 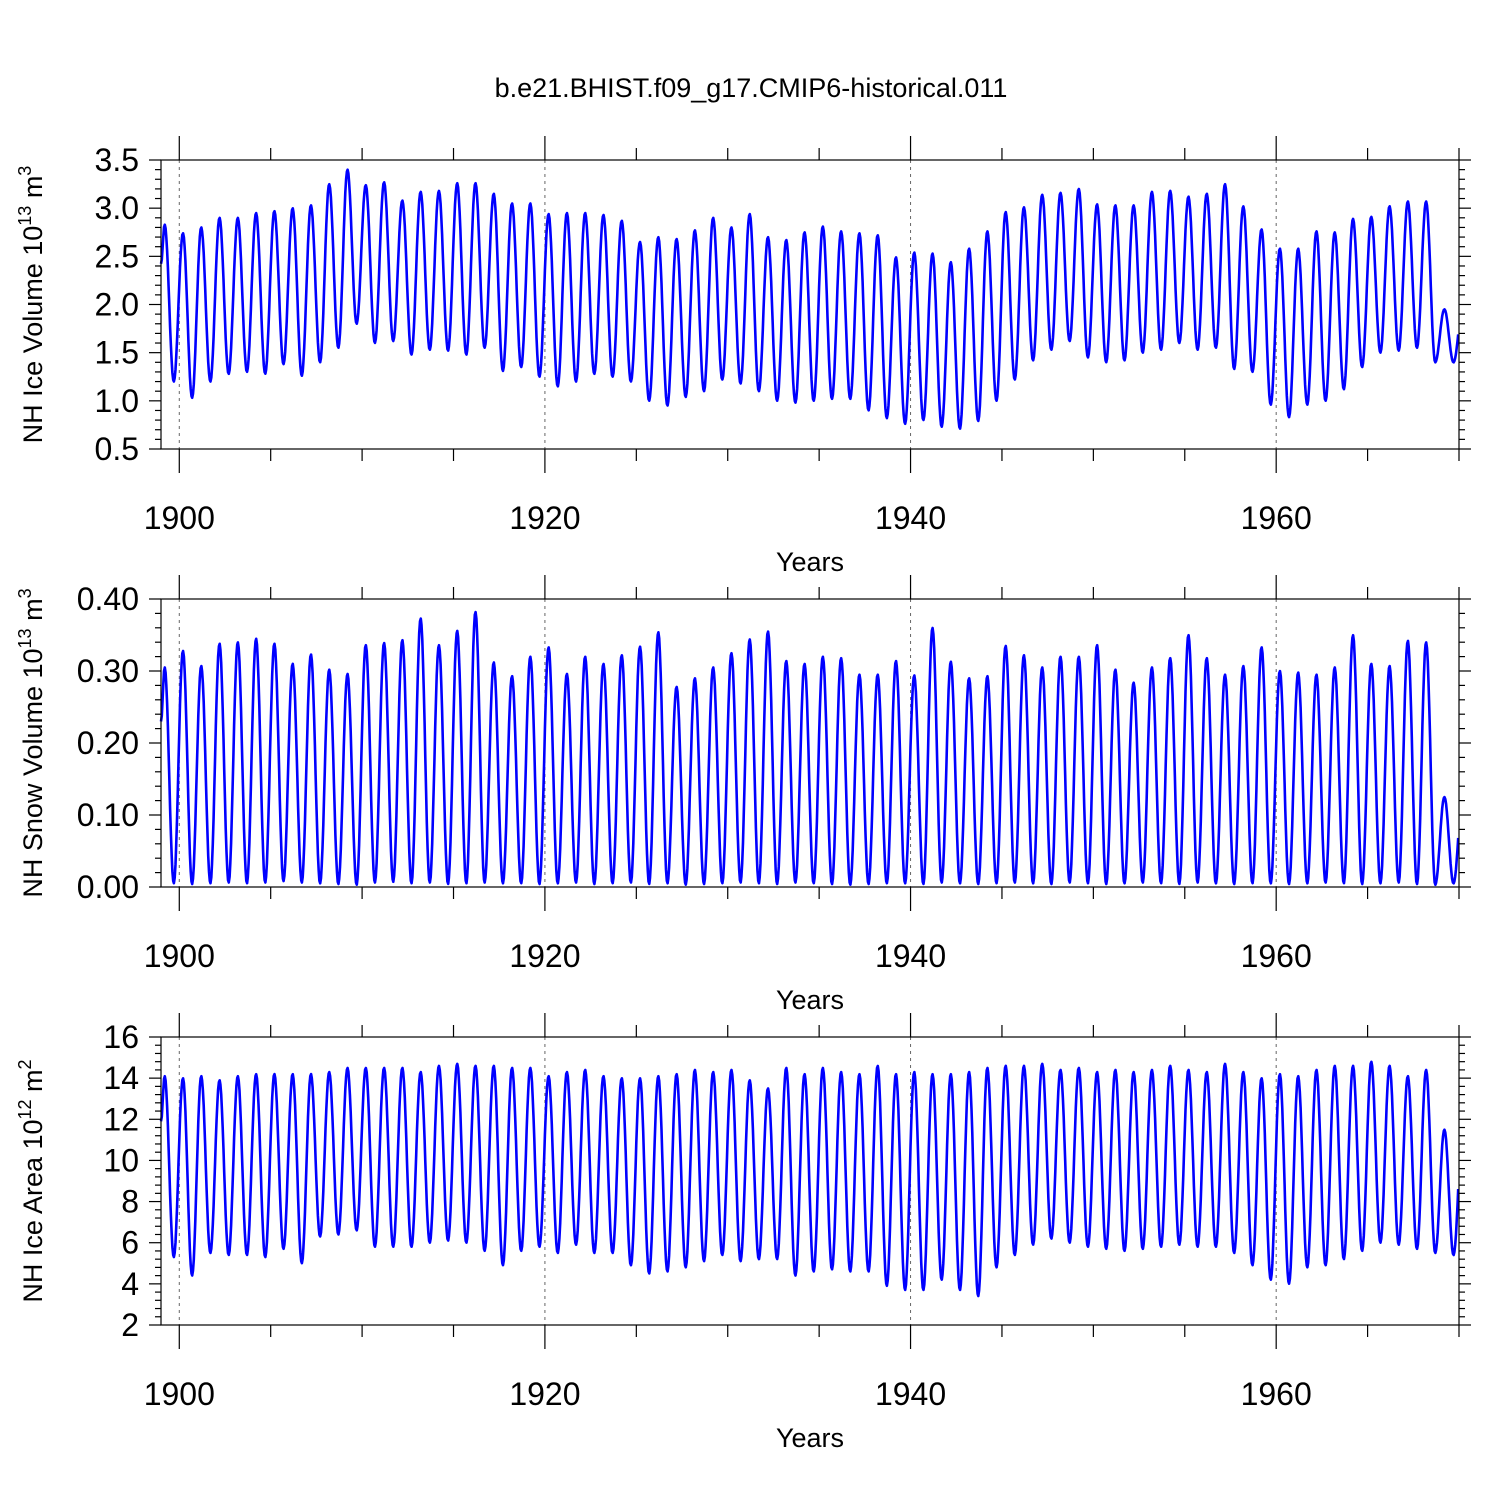 I want to click on ice-volume-y-axis-title-exp: 13, so click(x=25, y=216).